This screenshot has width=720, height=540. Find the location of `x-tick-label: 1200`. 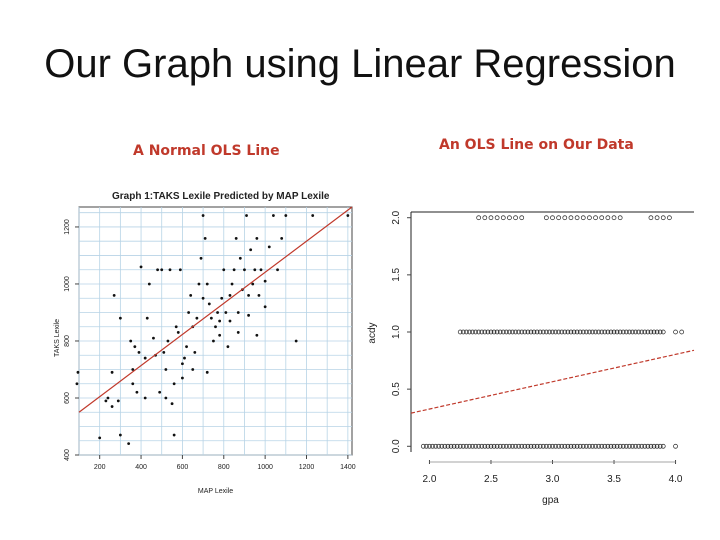

x-tick-label: 1200 is located at coordinates (307, 467).